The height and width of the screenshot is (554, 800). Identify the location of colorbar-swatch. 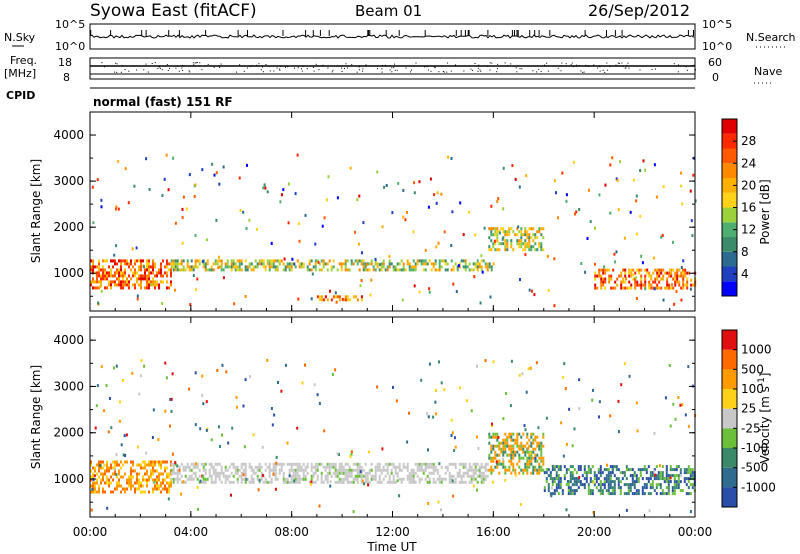
(729, 418).